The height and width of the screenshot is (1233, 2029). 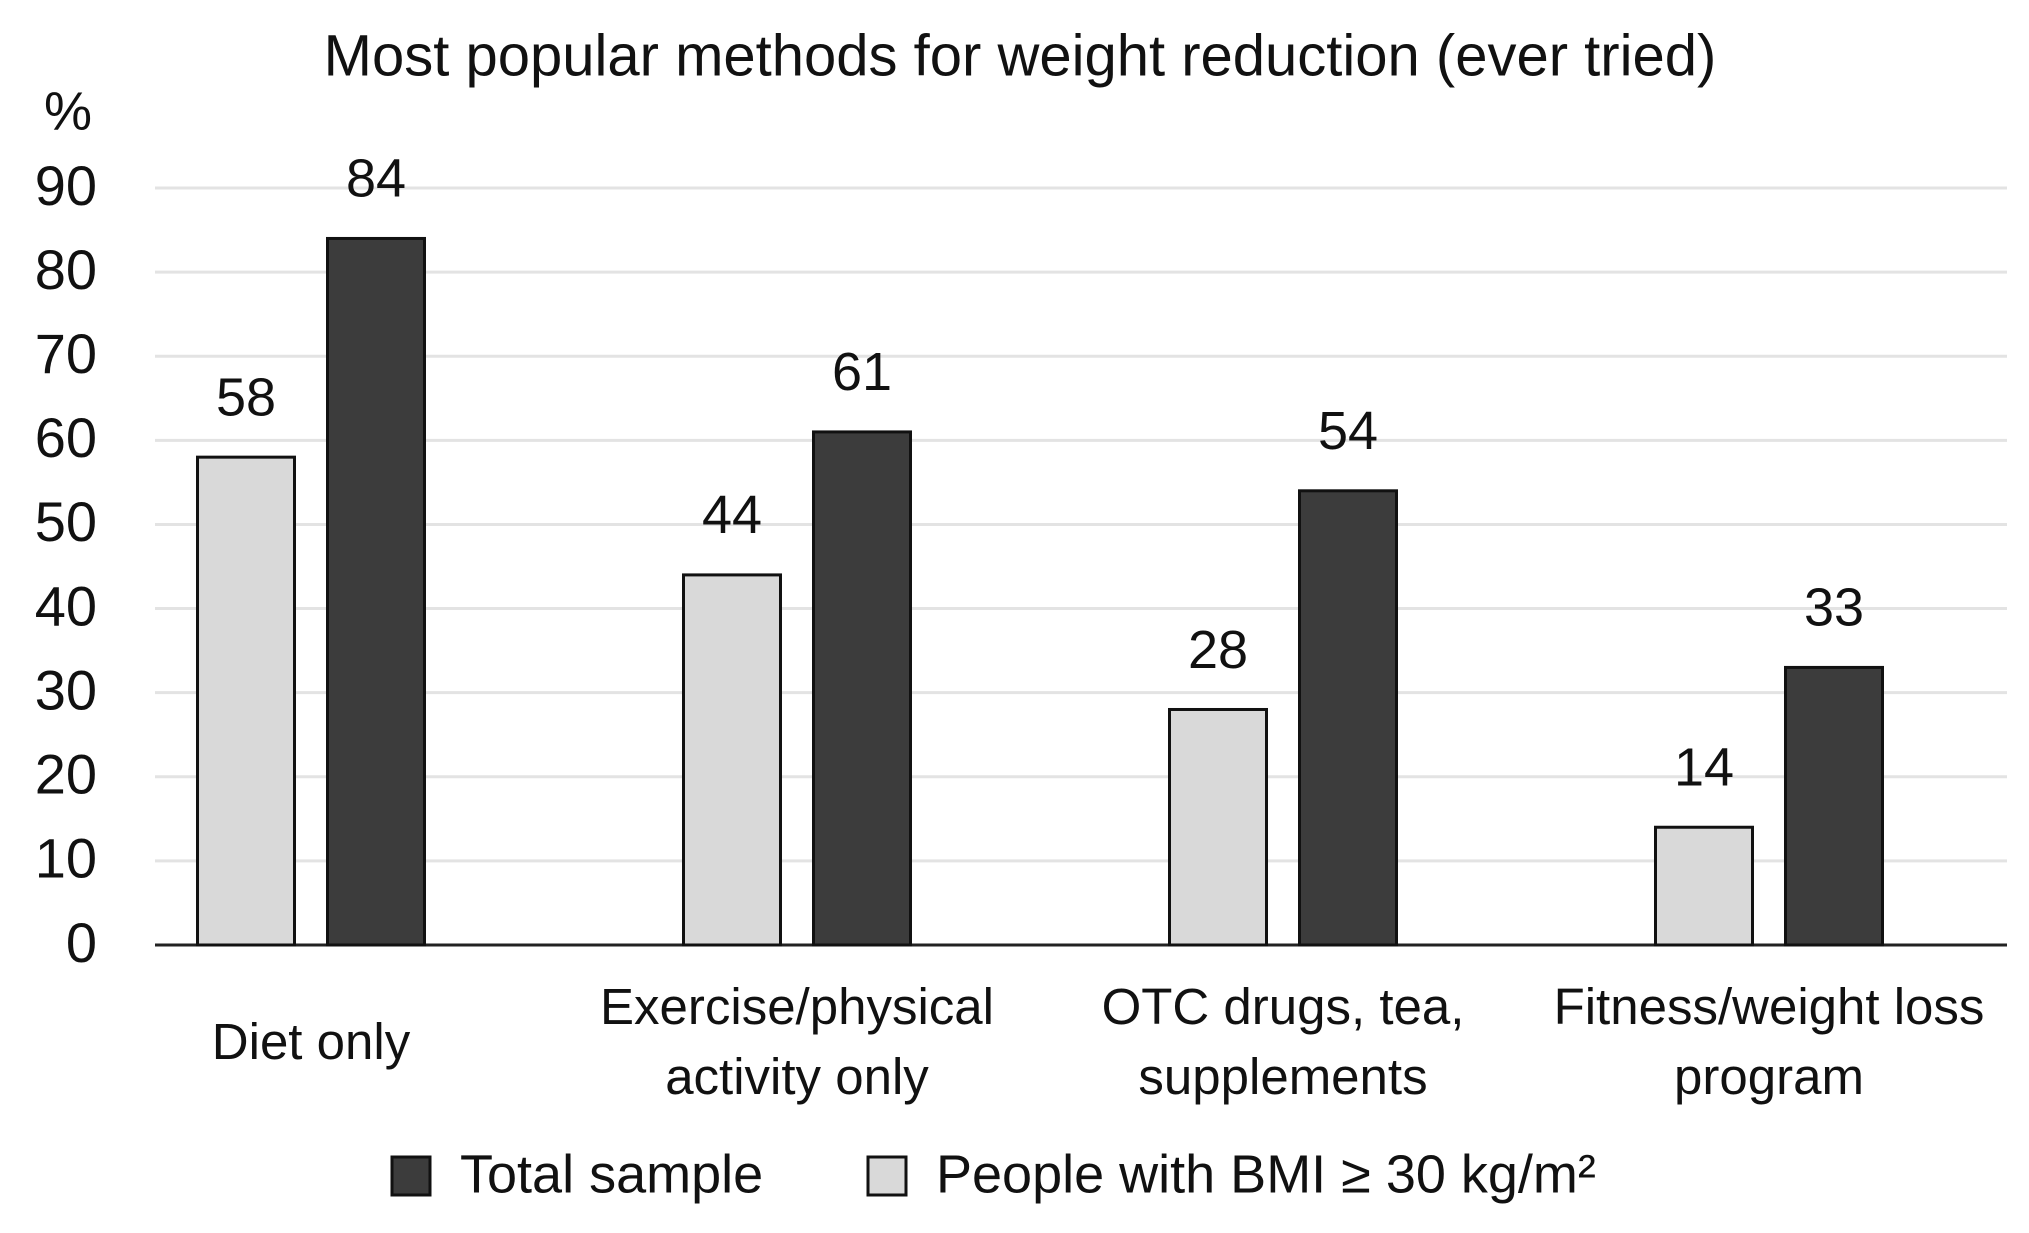 I want to click on y-axis-label: %, so click(x=68, y=111).